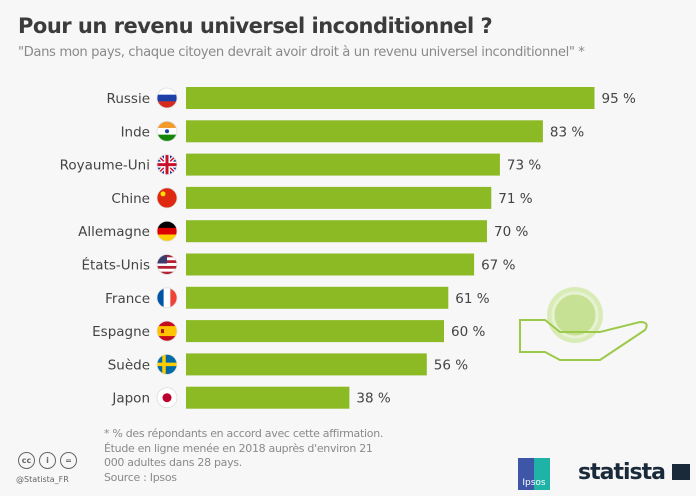 The height and width of the screenshot is (496, 696). I want to click on category-label: Chine, so click(130, 199).